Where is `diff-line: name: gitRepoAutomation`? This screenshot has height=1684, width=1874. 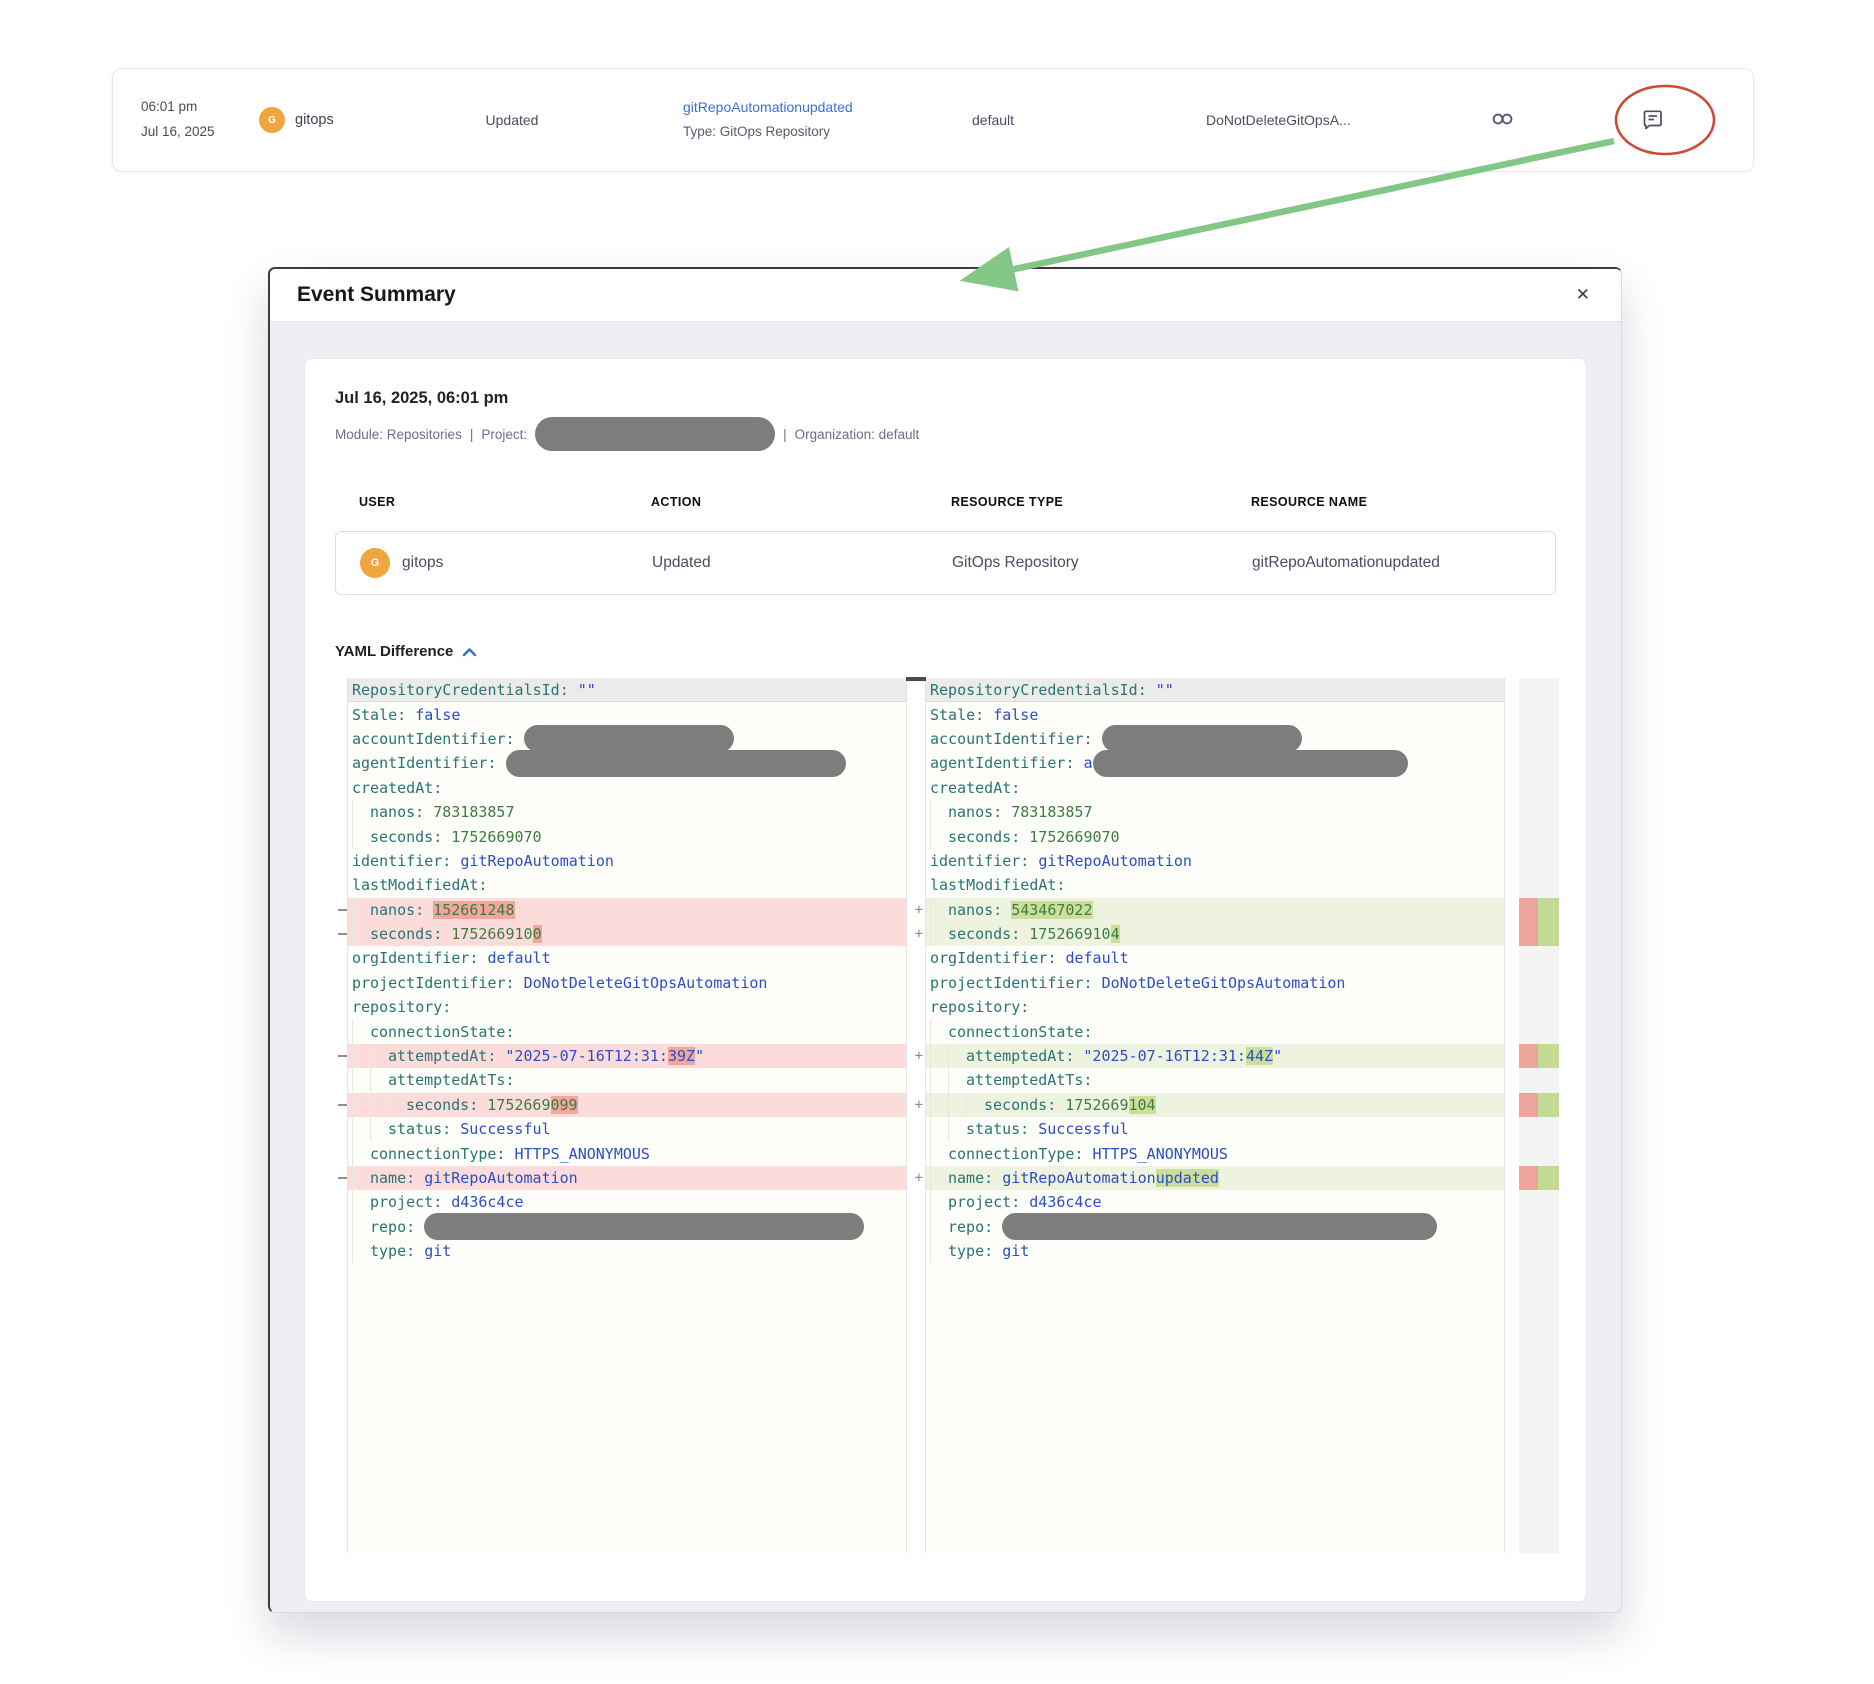
diff-line: name: gitRepoAutomation is located at coordinates (627, 1178).